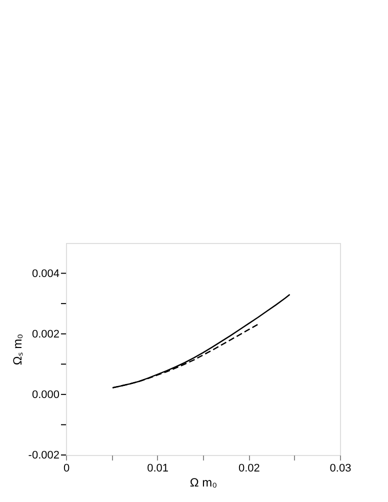 The height and width of the screenshot is (502, 388). I want to click on x-tick-label: 0.02, so click(249, 468).